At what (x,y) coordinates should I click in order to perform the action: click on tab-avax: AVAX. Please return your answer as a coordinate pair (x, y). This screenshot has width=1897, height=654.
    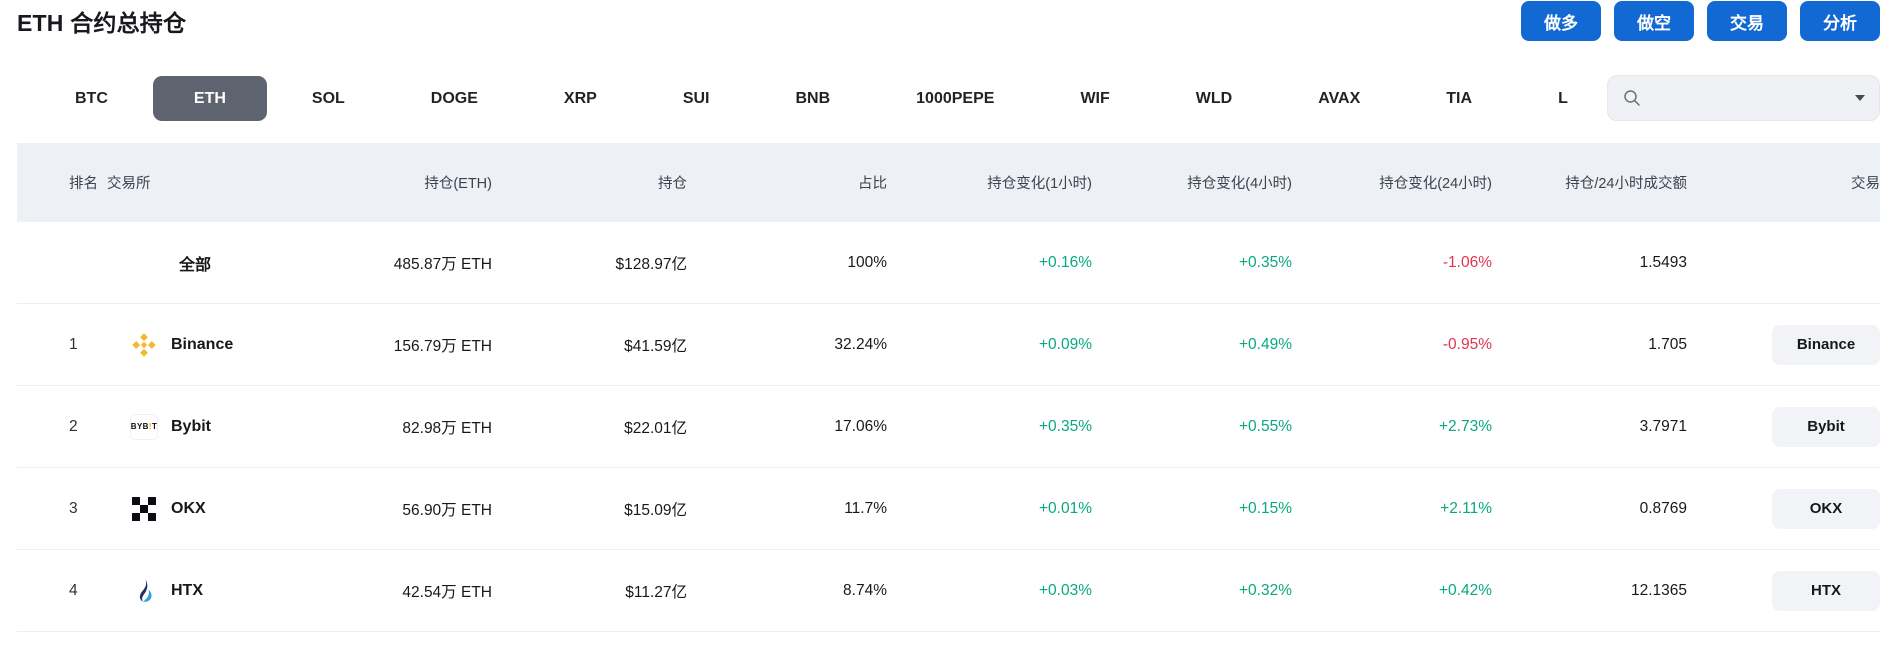
    Looking at the image, I should click on (1339, 98).